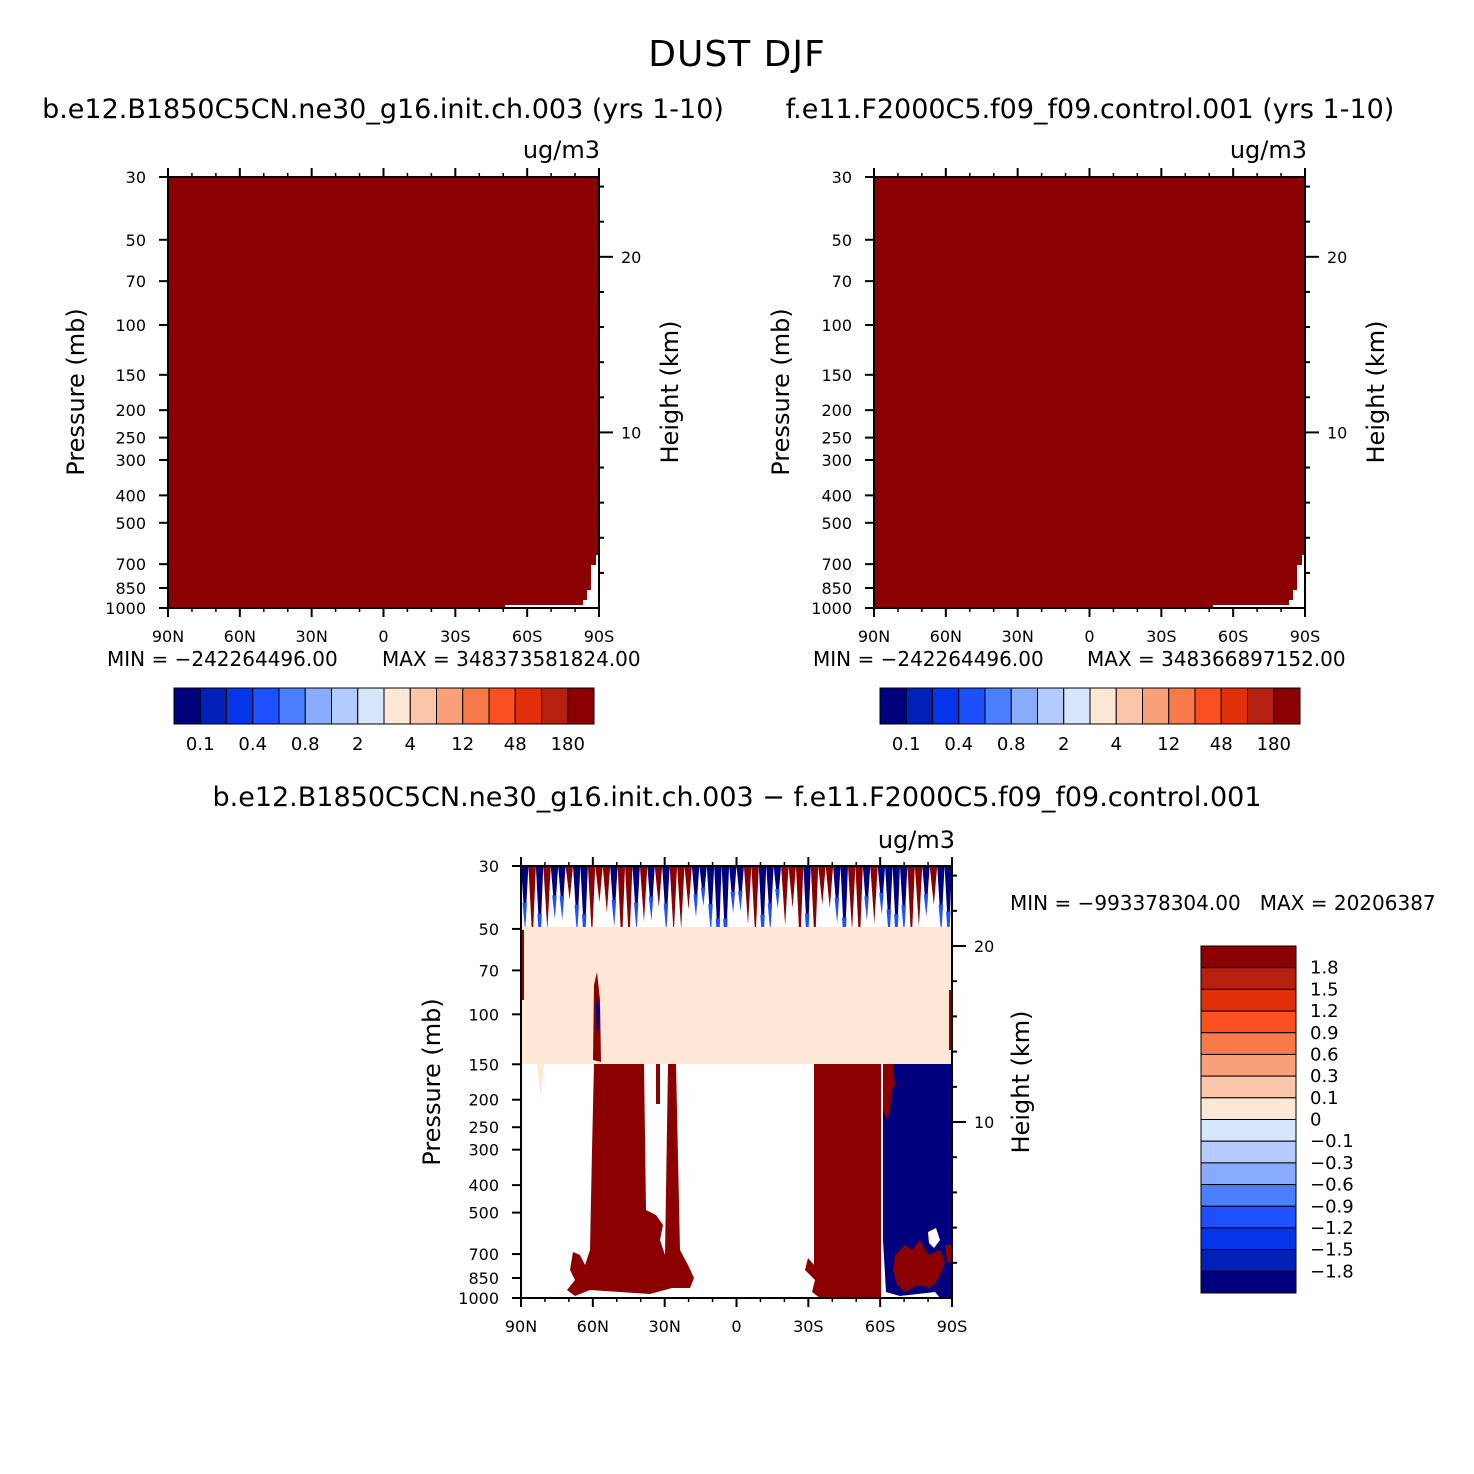 This screenshot has width=1474, height=1474. I want to click on y-tick-label: 100, so click(130, 325).